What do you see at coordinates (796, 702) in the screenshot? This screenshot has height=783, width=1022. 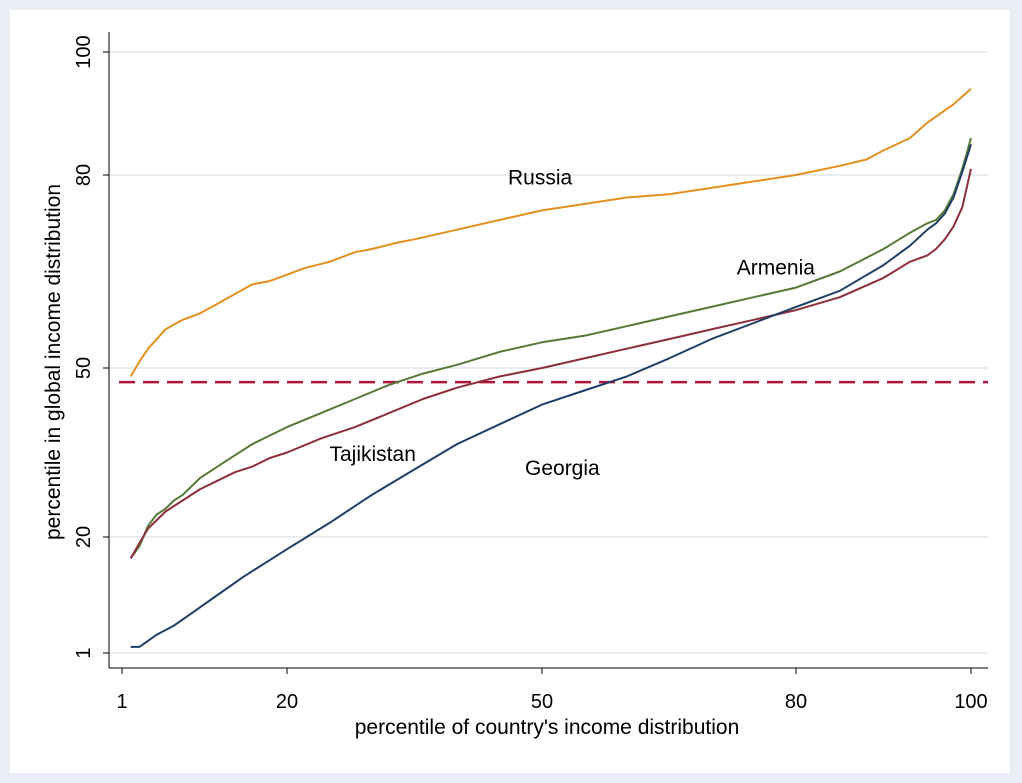 I see `x-tick-label-80: 80` at bounding box center [796, 702].